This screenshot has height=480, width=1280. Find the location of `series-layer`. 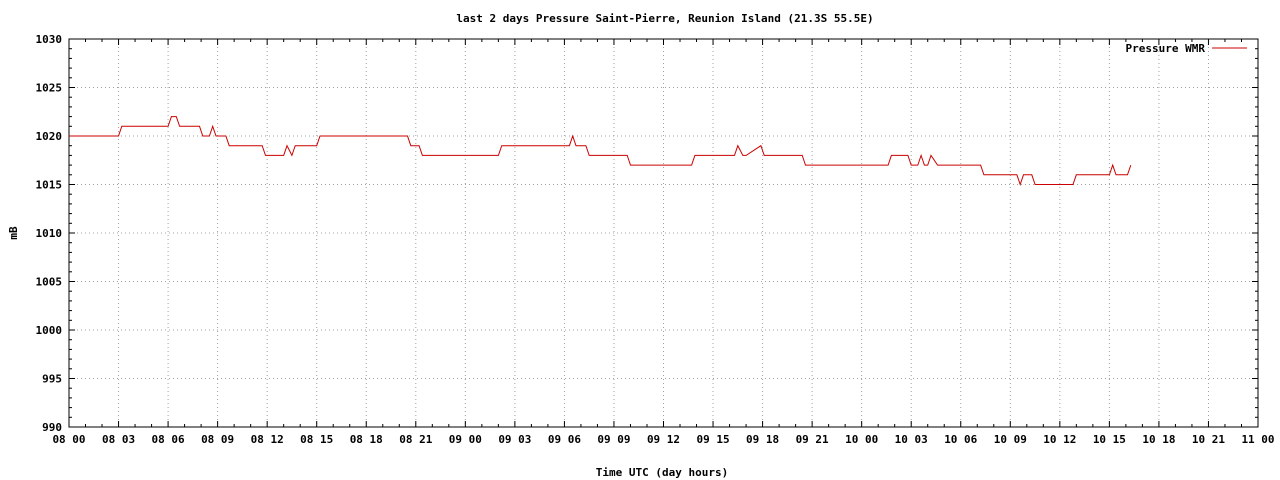

series-layer is located at coordinates (600, 151).